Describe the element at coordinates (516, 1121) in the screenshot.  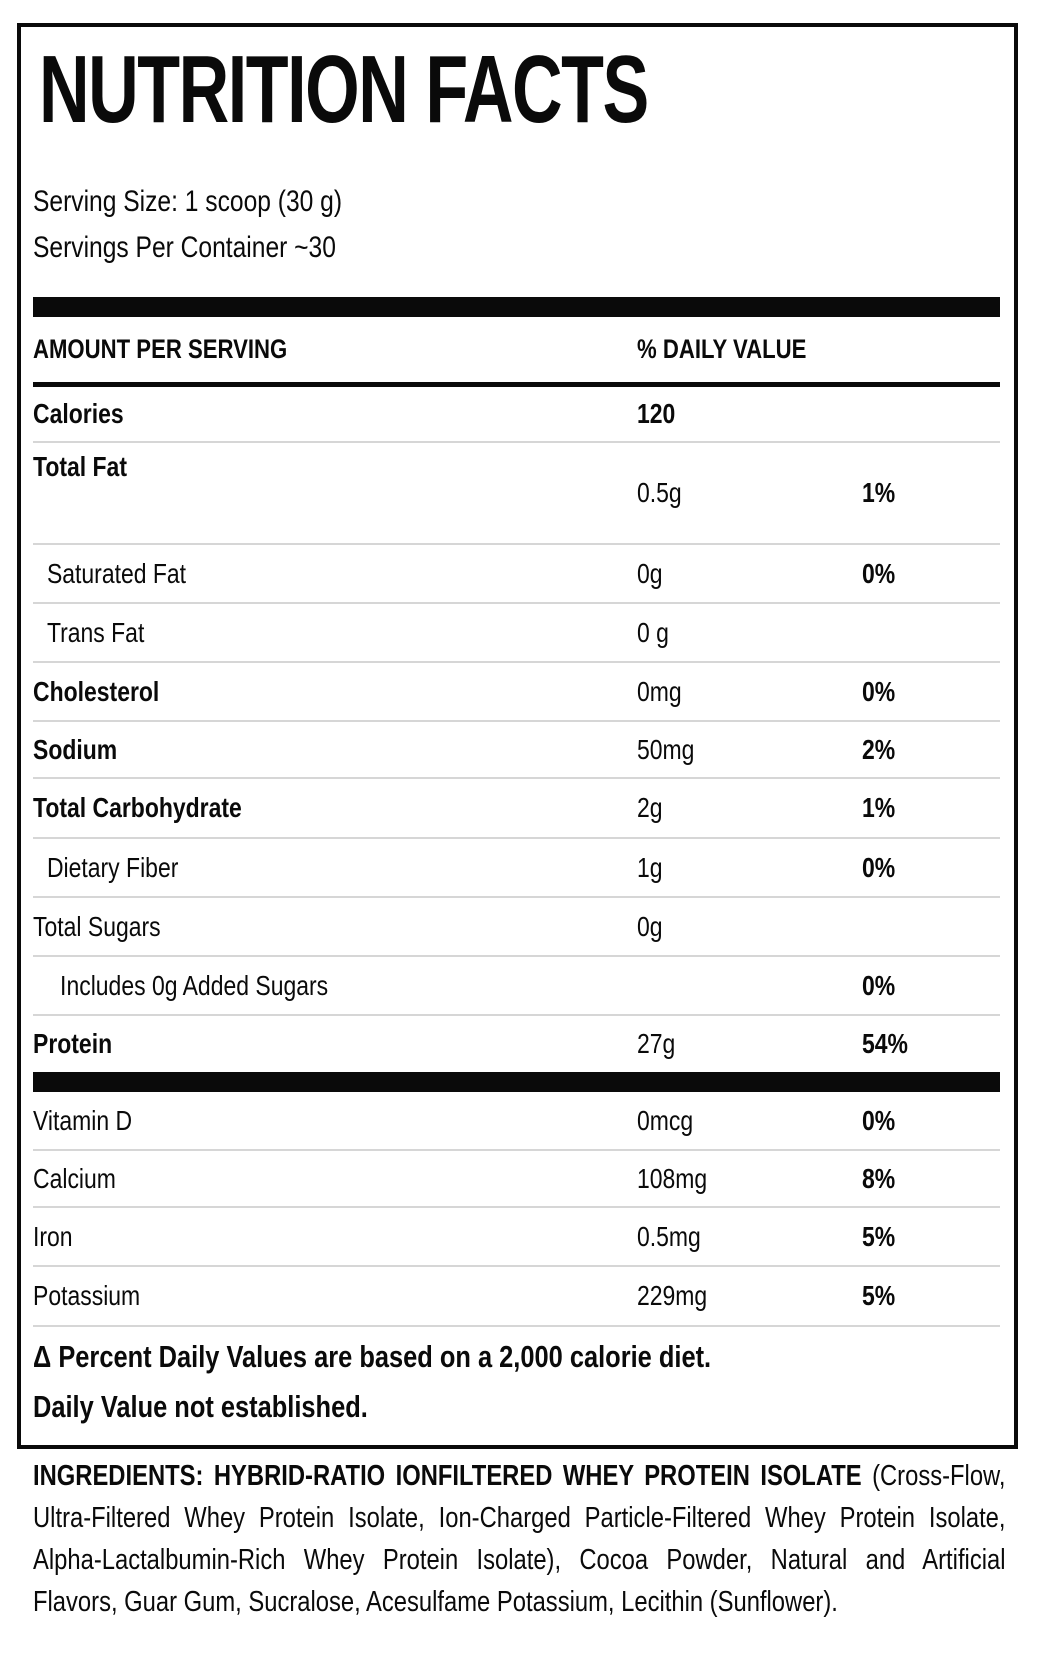
I see `nutrient-row-vitamin-d: Vitamin D 0mcg 0%` at that location.